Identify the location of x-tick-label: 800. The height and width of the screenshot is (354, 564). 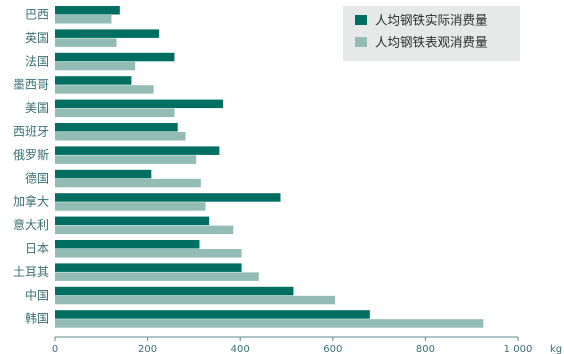
(425, 349).